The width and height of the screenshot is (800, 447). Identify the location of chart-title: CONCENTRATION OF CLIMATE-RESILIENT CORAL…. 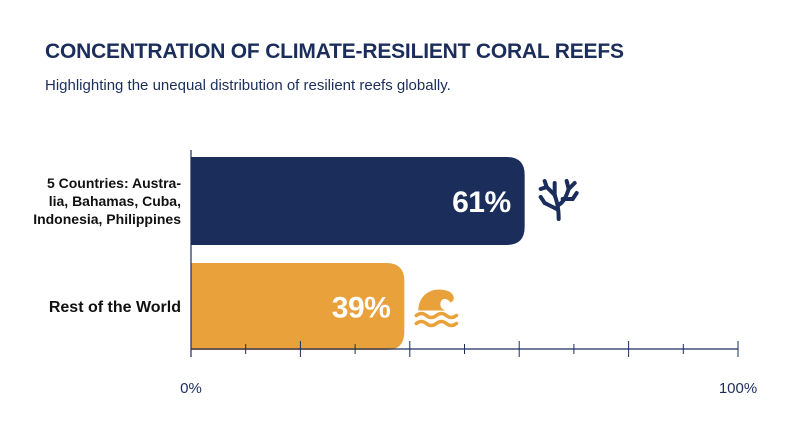
(334, 51).